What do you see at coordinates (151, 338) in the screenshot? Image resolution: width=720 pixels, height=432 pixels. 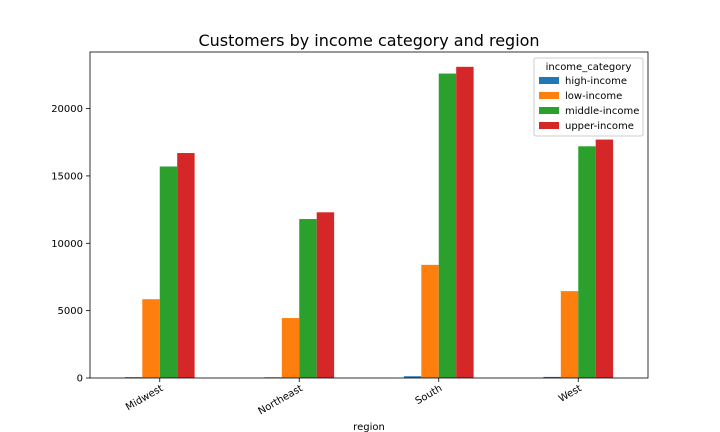 I see `bar-low-income-midwest` at bounding box center [151, 338].